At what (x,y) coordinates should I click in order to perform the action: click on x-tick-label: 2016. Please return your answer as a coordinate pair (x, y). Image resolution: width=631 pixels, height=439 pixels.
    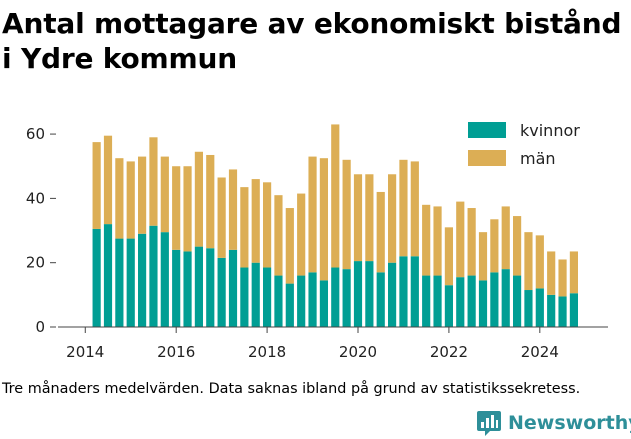
    Looking at the image, I should click on (176, 352).